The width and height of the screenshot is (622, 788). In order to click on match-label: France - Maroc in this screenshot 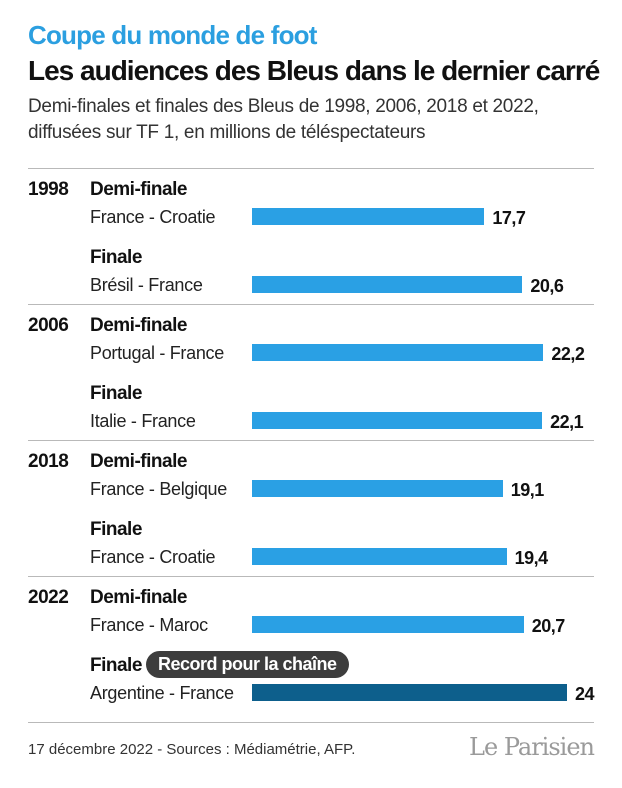, I will do `click(149, 625)`.